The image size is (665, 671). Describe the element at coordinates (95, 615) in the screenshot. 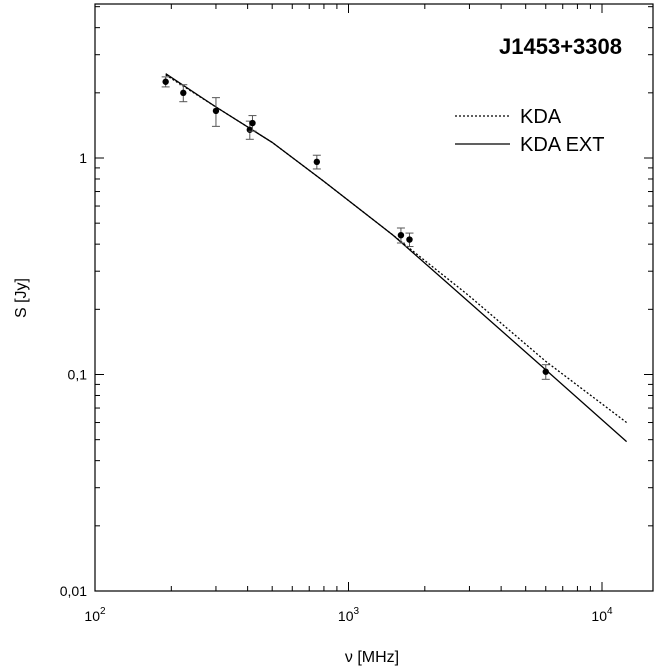

I see `x-tick-label: 10²` at that location.